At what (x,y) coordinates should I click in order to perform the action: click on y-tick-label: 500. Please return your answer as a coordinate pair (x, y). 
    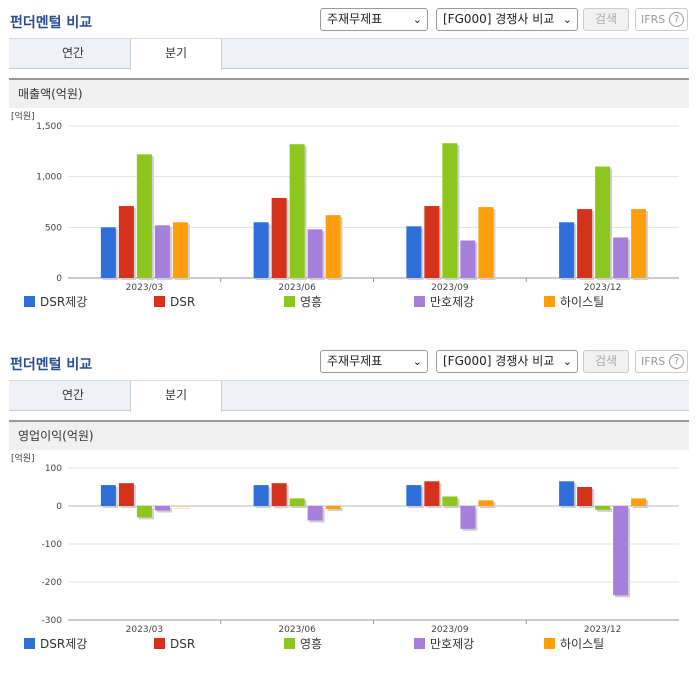
    Looking at the image, I should click on (53, 228).